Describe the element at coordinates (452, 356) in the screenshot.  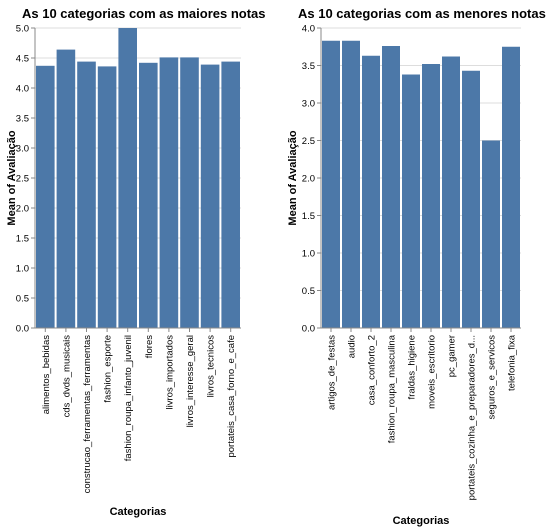
I see `x-tick-label: pc_gamer` at that location.